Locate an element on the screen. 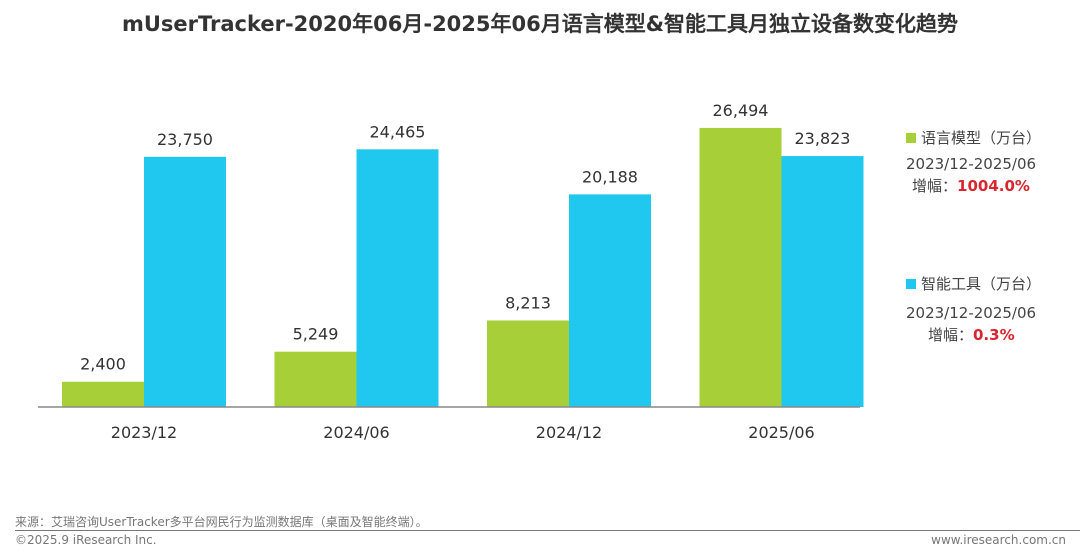  growth-value: 0.3% is located at coordinates (994, 335).